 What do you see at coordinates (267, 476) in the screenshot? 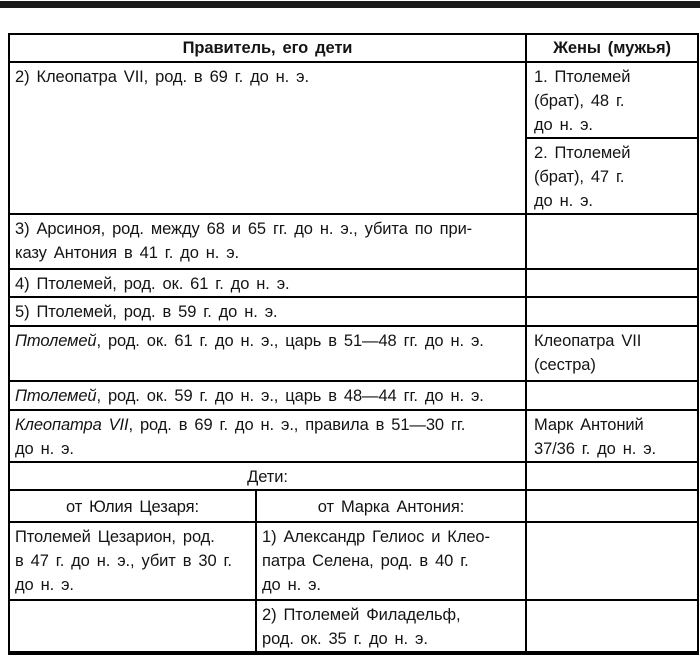
I see `cell-children-label: Дети:` at bounding box center [267, 476].